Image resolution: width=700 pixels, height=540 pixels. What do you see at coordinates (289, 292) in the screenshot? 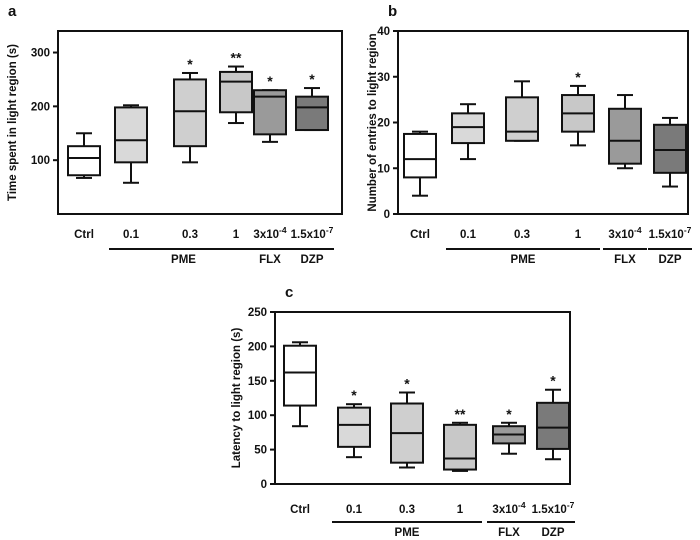
I see `panel-letter: c` at bounding box center [289, 292].